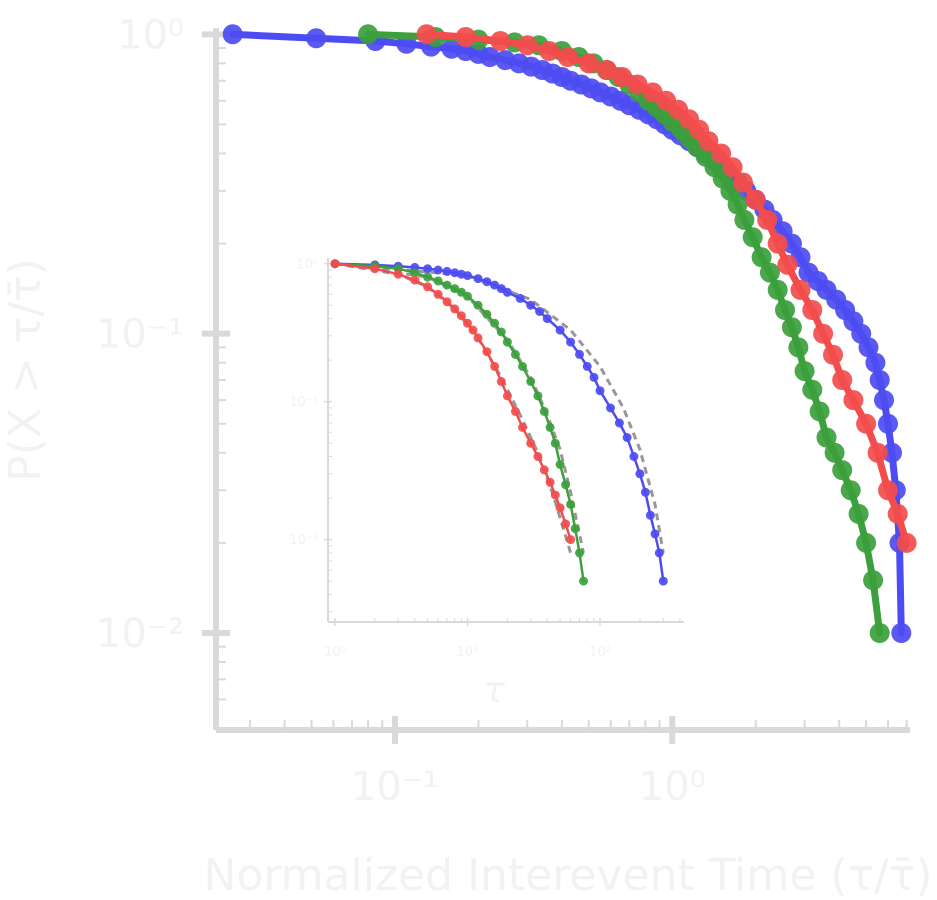  Describe the element at coordinates (395, 787) in the screenshot. I see `main-x-tick-label: 10⁻¹` at that location.